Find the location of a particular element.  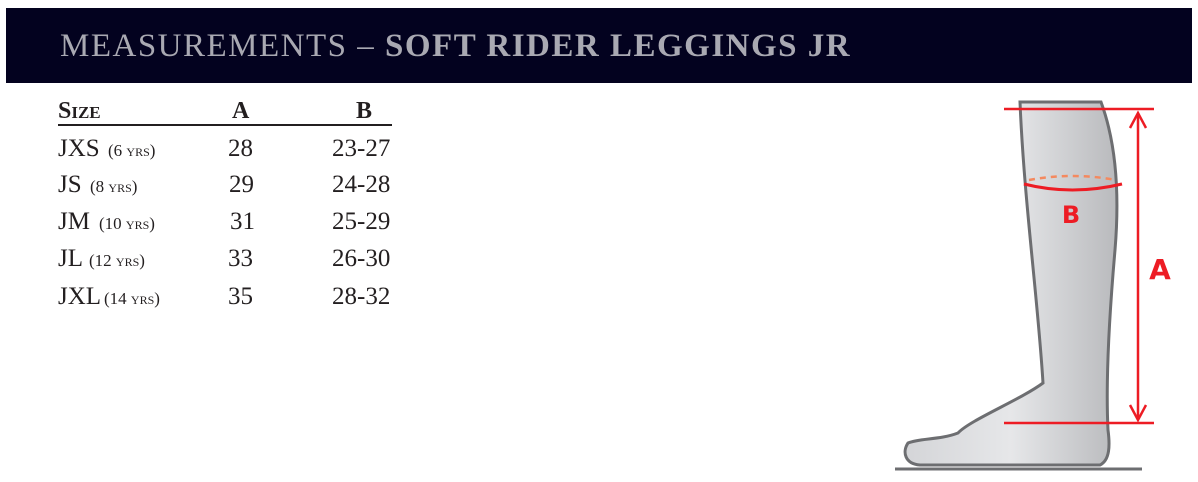

table-row: JM (10 yrs) 31 25-29 is located at coordinates (238, 226).